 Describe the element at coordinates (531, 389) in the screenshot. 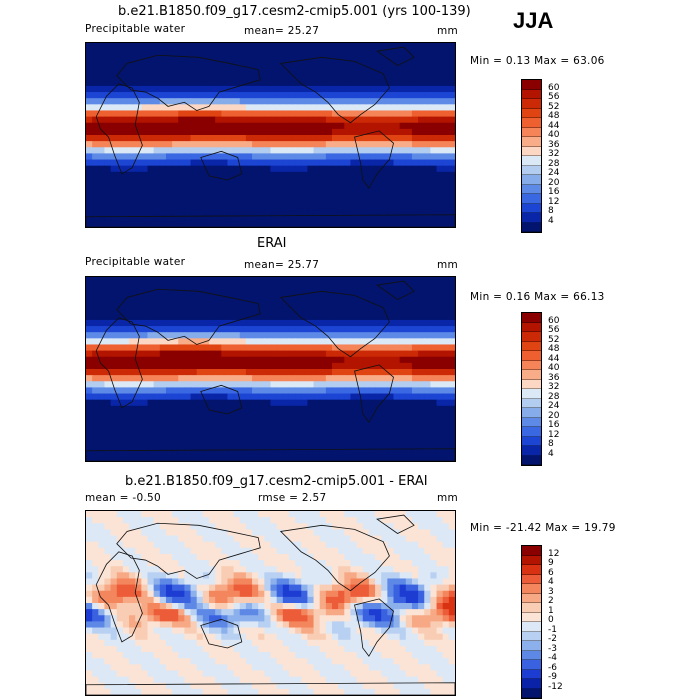

I see `panel-2-colorbar` at that location.